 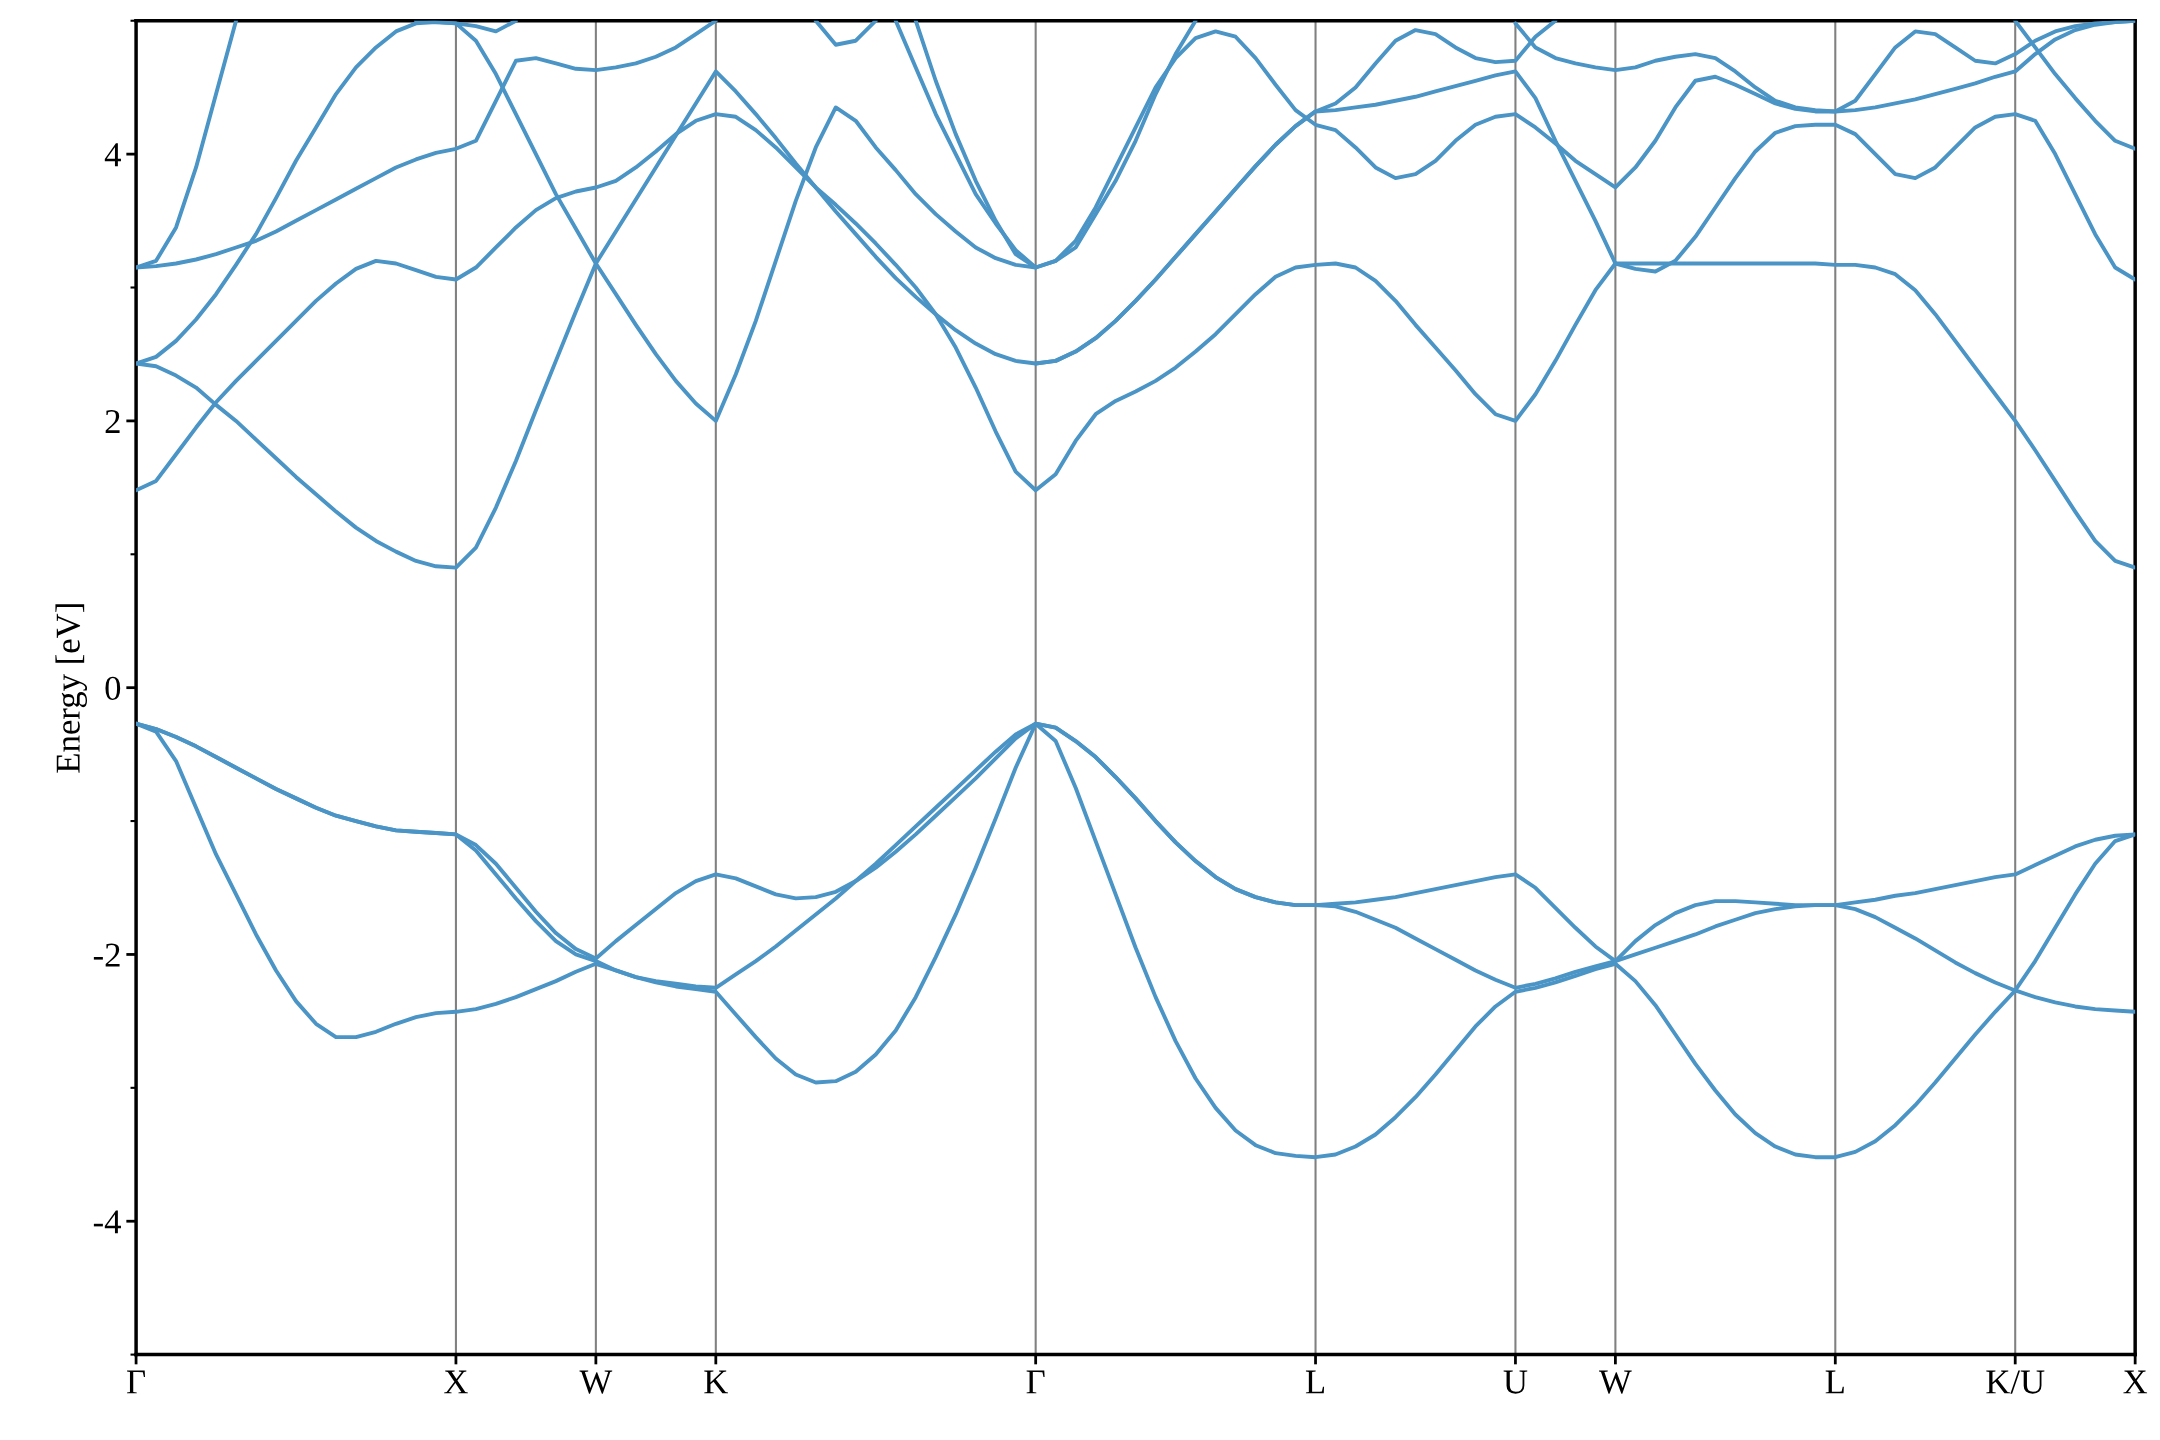 What do you see at coordinates (716, 1382) in the screenshot?
I see `x-tick-label: K` at bounding box center [716, 1382].